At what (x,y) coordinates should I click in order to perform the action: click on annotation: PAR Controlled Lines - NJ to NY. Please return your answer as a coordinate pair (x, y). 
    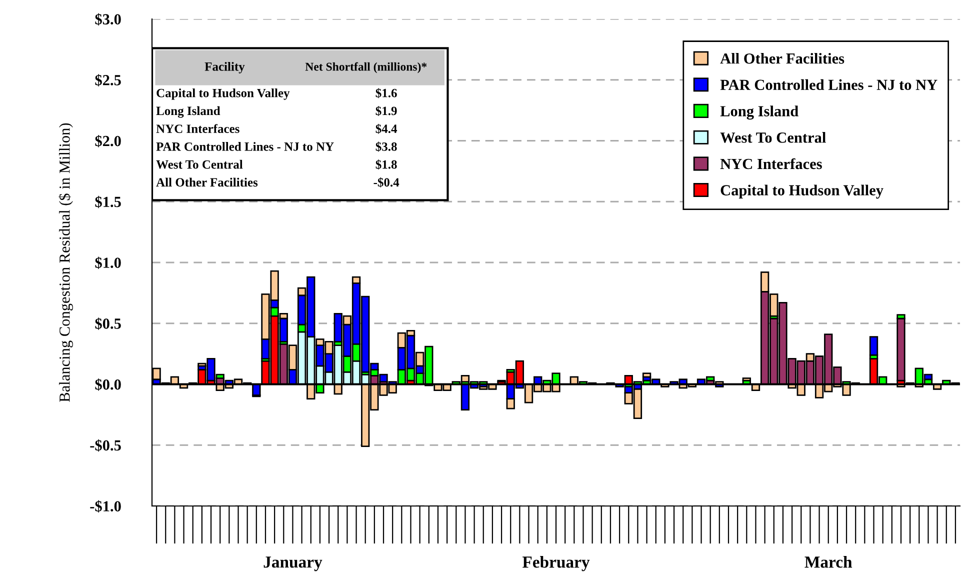
    Looking at the image, I should click on (245, 146).